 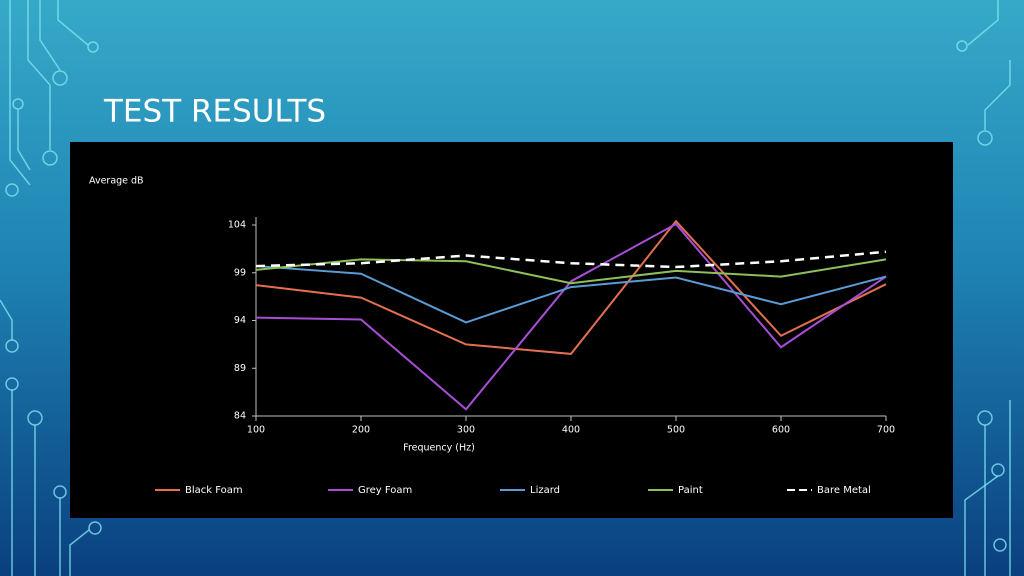 What do you see at coordinates (240, 368) in the screenshot?
I see `y-tick-label: 89` at bounding box center [240, 368].